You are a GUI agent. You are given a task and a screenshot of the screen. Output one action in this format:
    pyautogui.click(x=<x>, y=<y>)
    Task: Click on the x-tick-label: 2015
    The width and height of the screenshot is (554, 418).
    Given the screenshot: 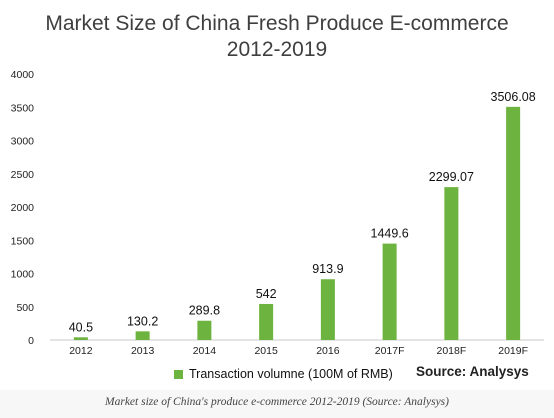 What is the action you would take?
    pyautogui.click(x=266, y=351)
    